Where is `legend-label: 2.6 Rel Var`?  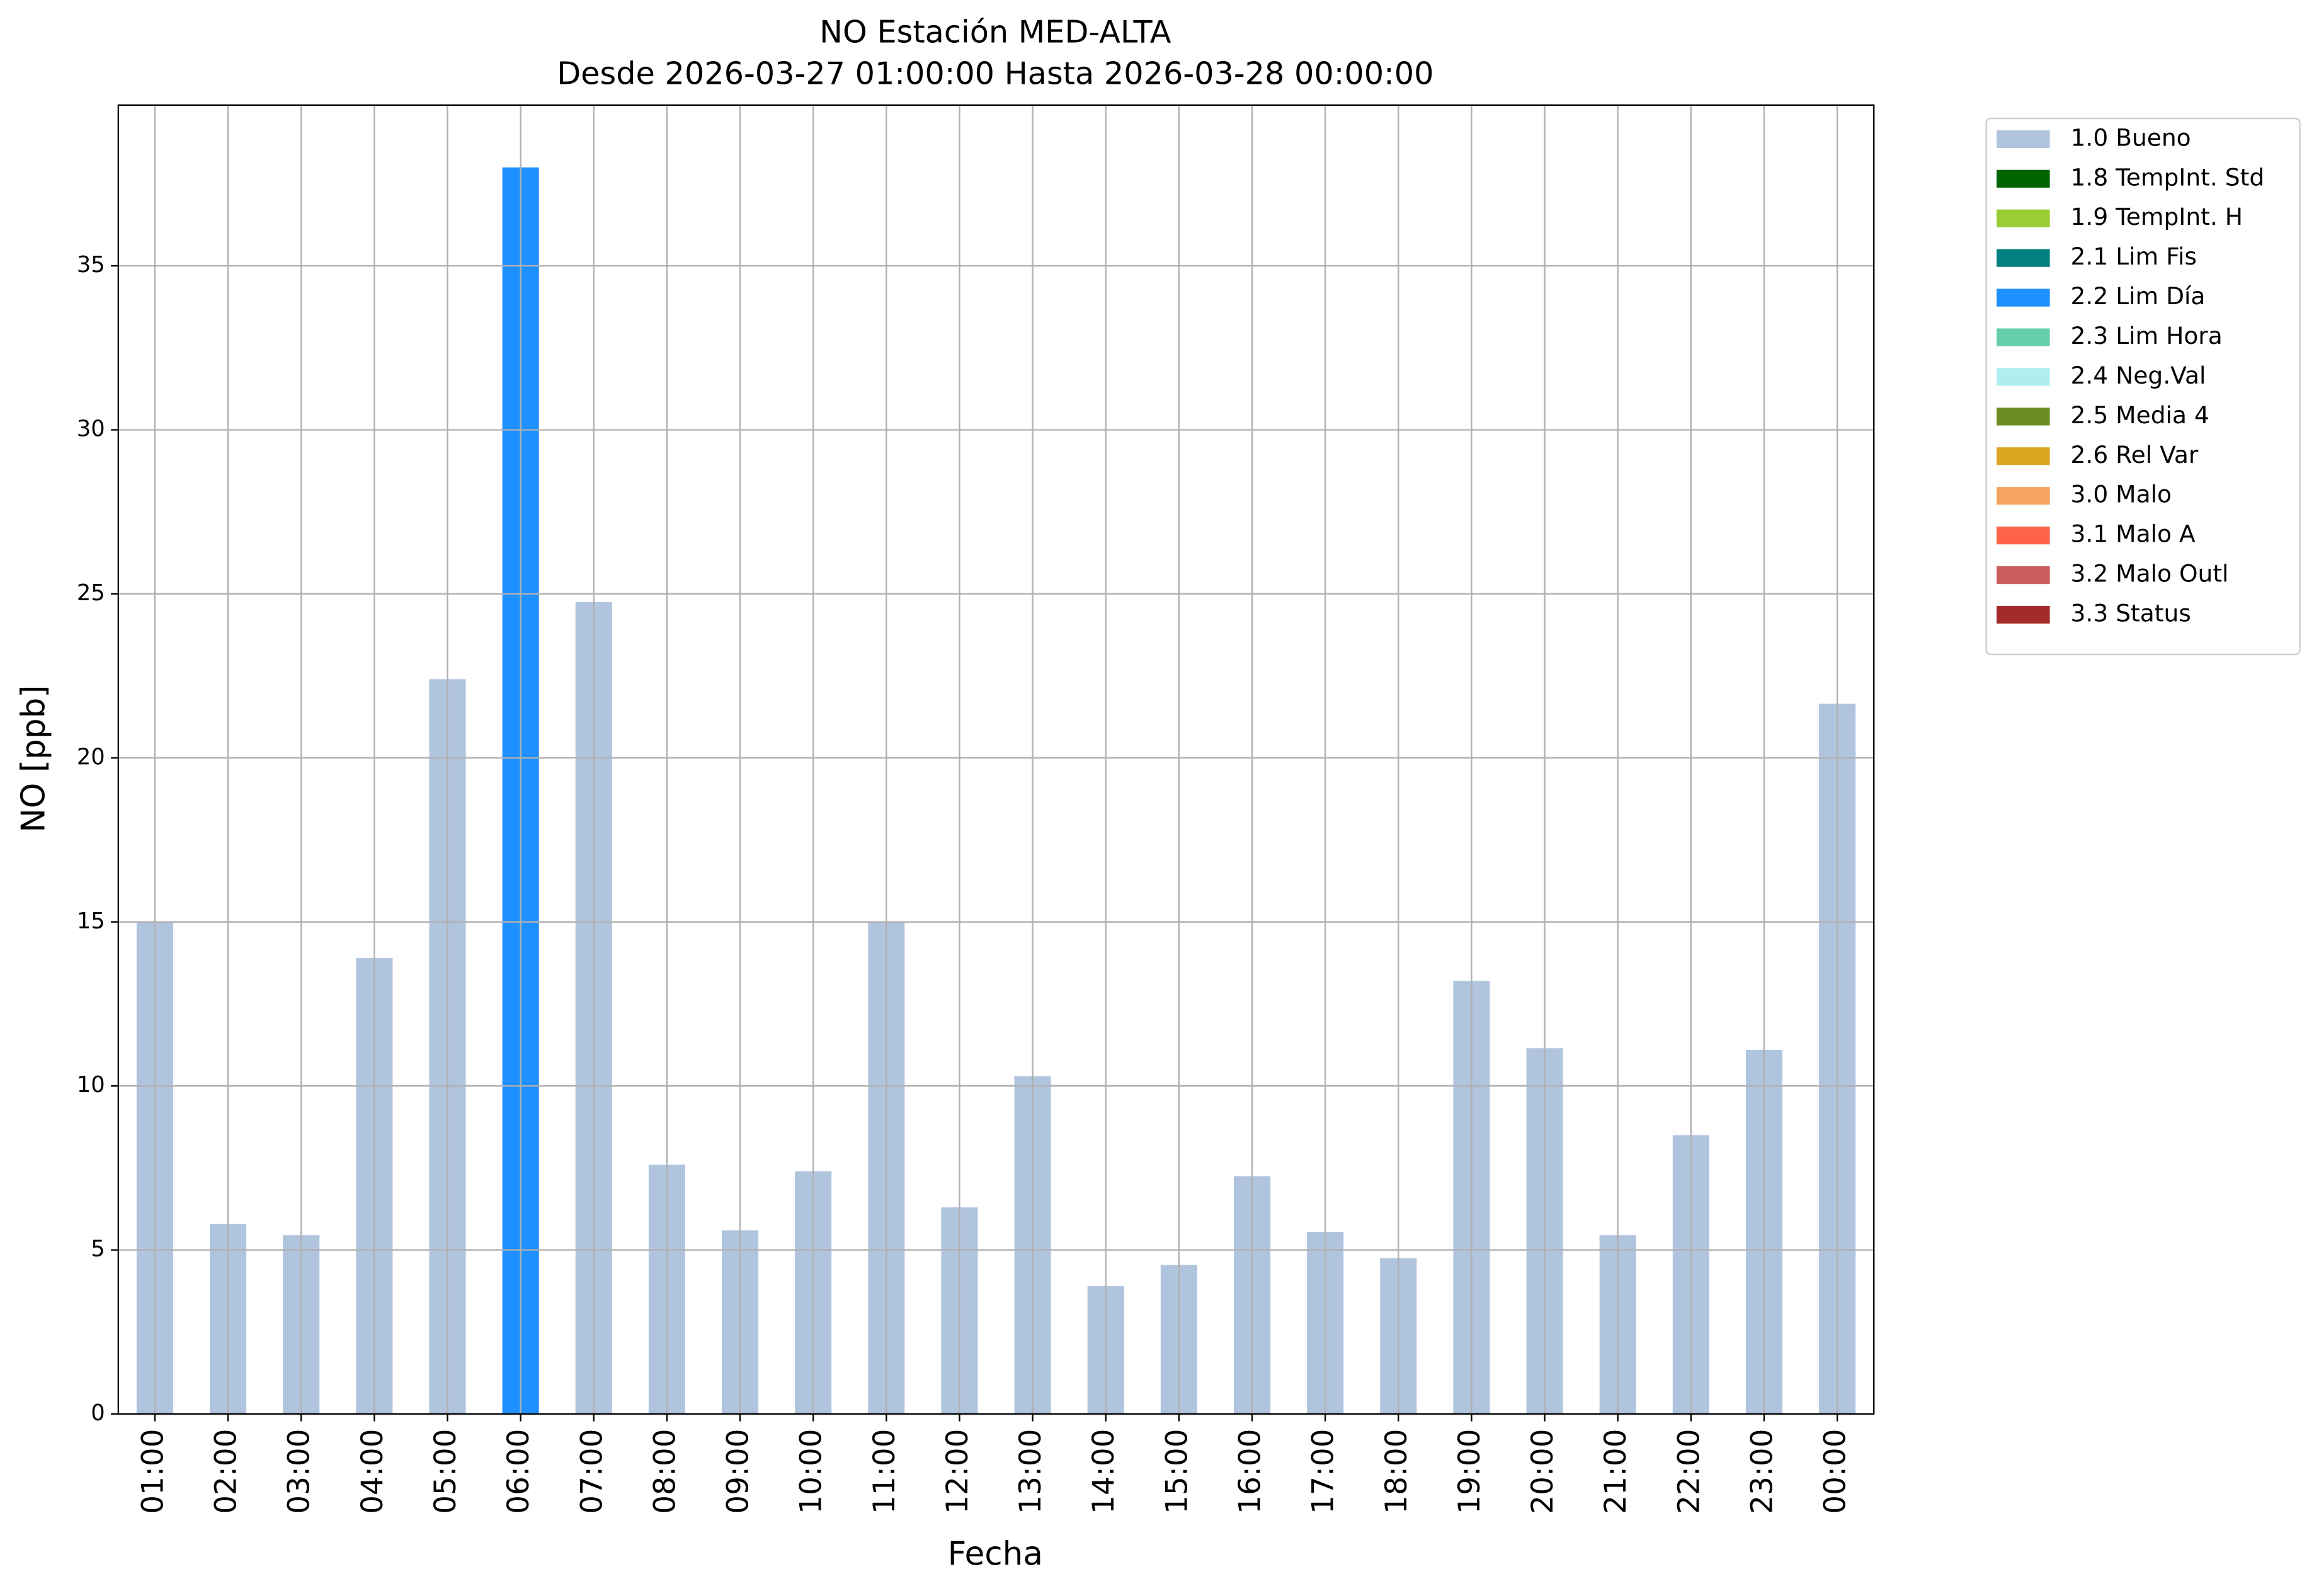 legend-label: 2.6 Rel Var is located at coordinates (2135, 455).